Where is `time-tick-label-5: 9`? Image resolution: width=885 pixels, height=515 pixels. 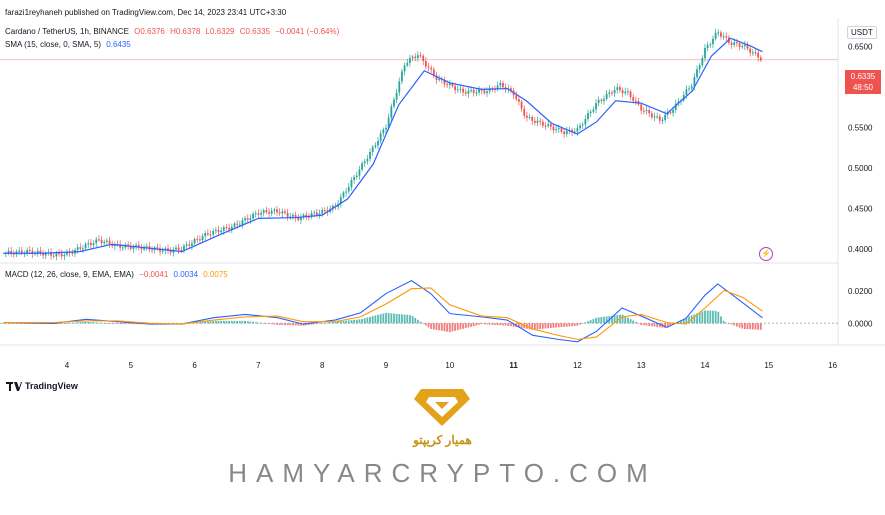 time-tick-label-5: 9 is located at coordinates (386, 365).